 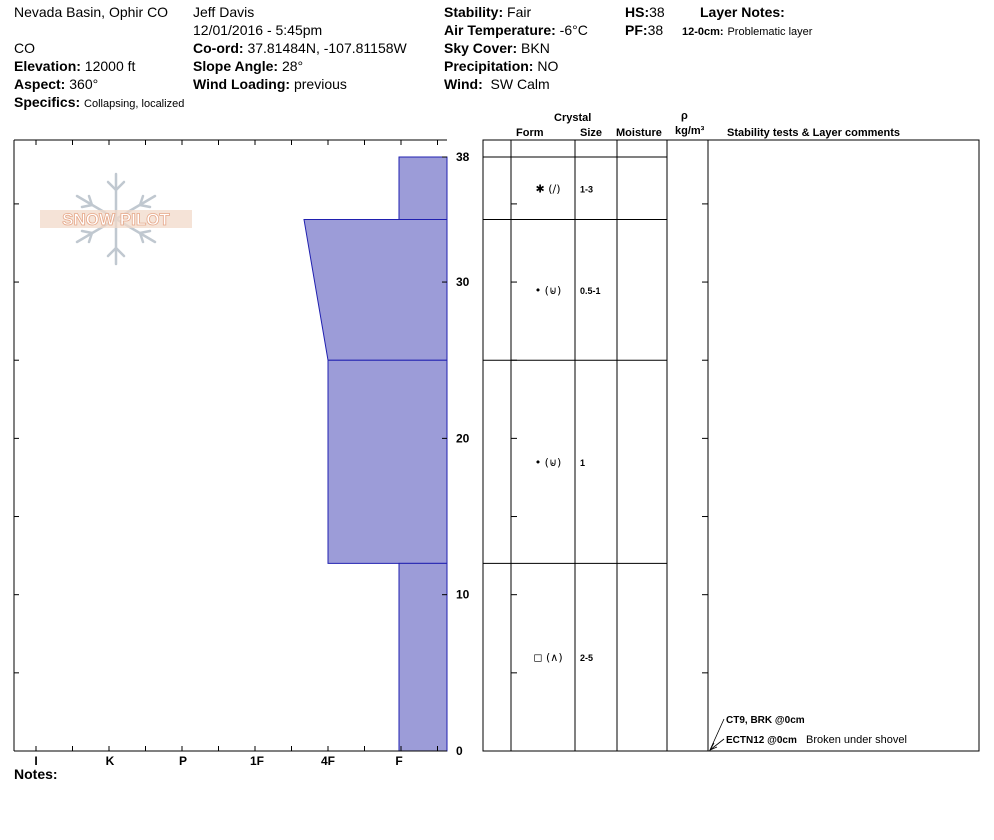 What do you see at coordinates (520, 84) in the screenshot?
I see `wind-value: SW Calm` at bounding box center [520, 84].